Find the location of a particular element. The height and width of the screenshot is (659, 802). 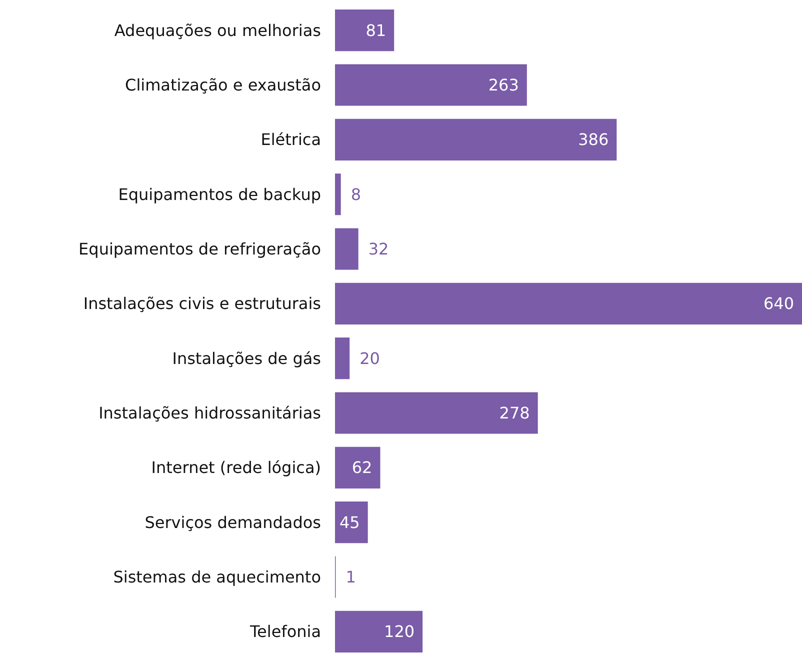

y-tick-label: Instalações de gás is located at coordinates (246, 358).